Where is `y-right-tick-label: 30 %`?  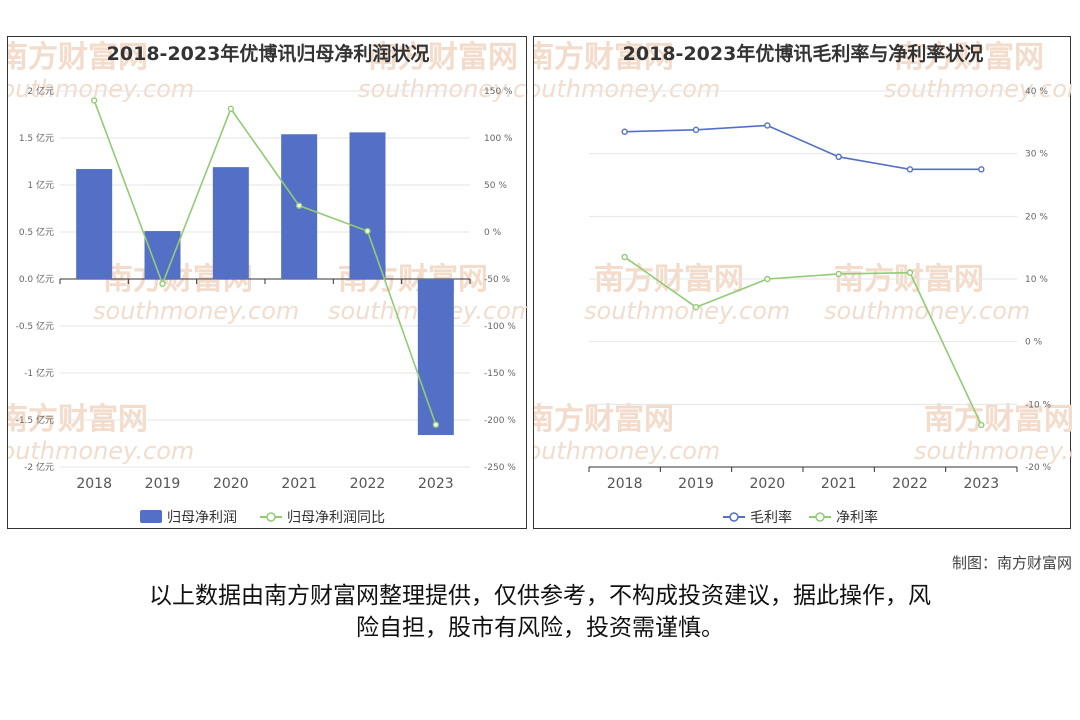
y-right-tick-label: 30 % is located at coordinates (1036, 155).